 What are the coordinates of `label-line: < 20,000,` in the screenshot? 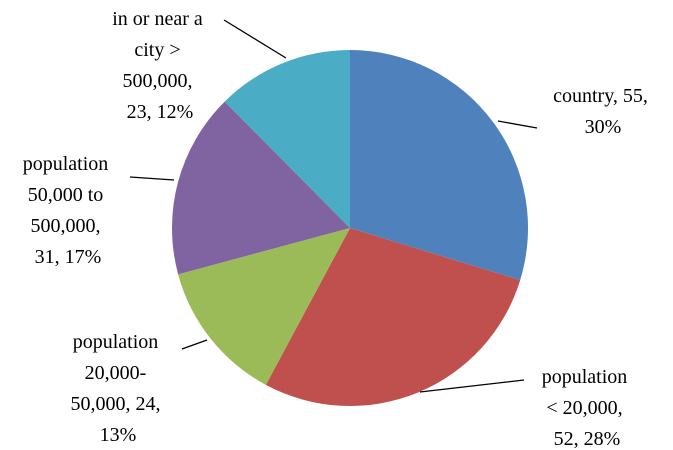 It's located at (586, 408).